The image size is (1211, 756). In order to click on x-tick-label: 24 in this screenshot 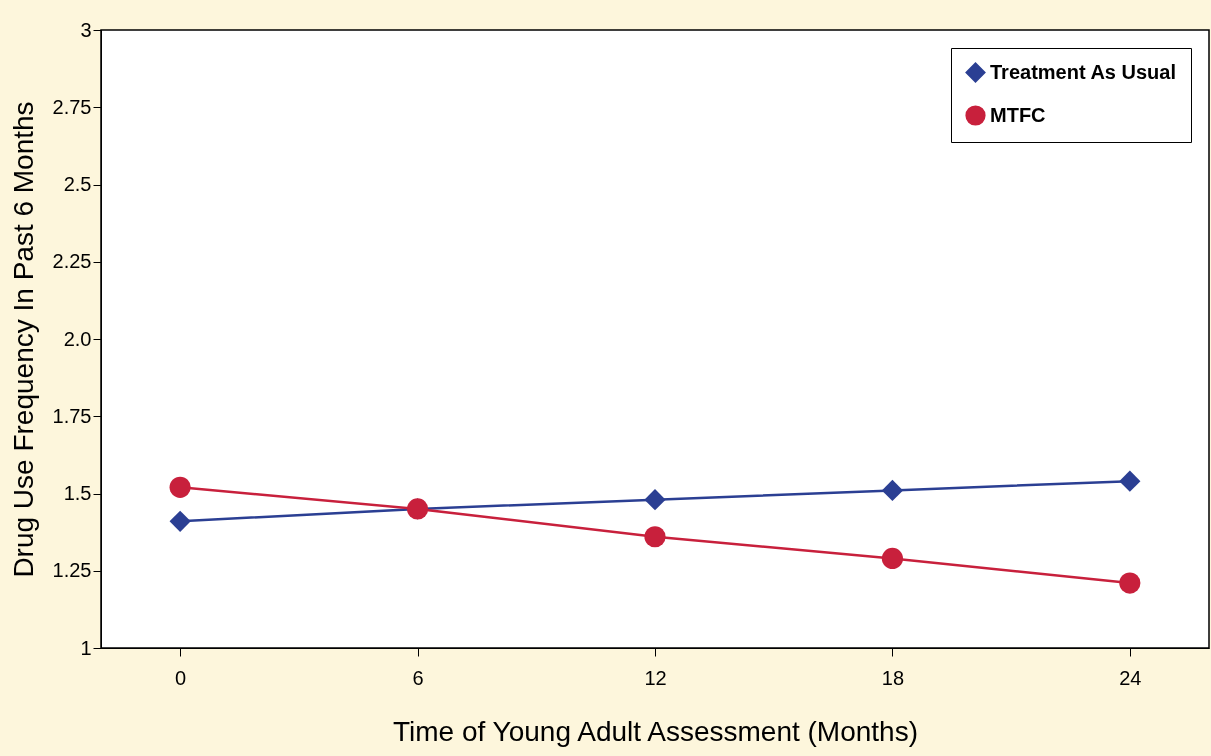, I will do `click(1130, 677)`.